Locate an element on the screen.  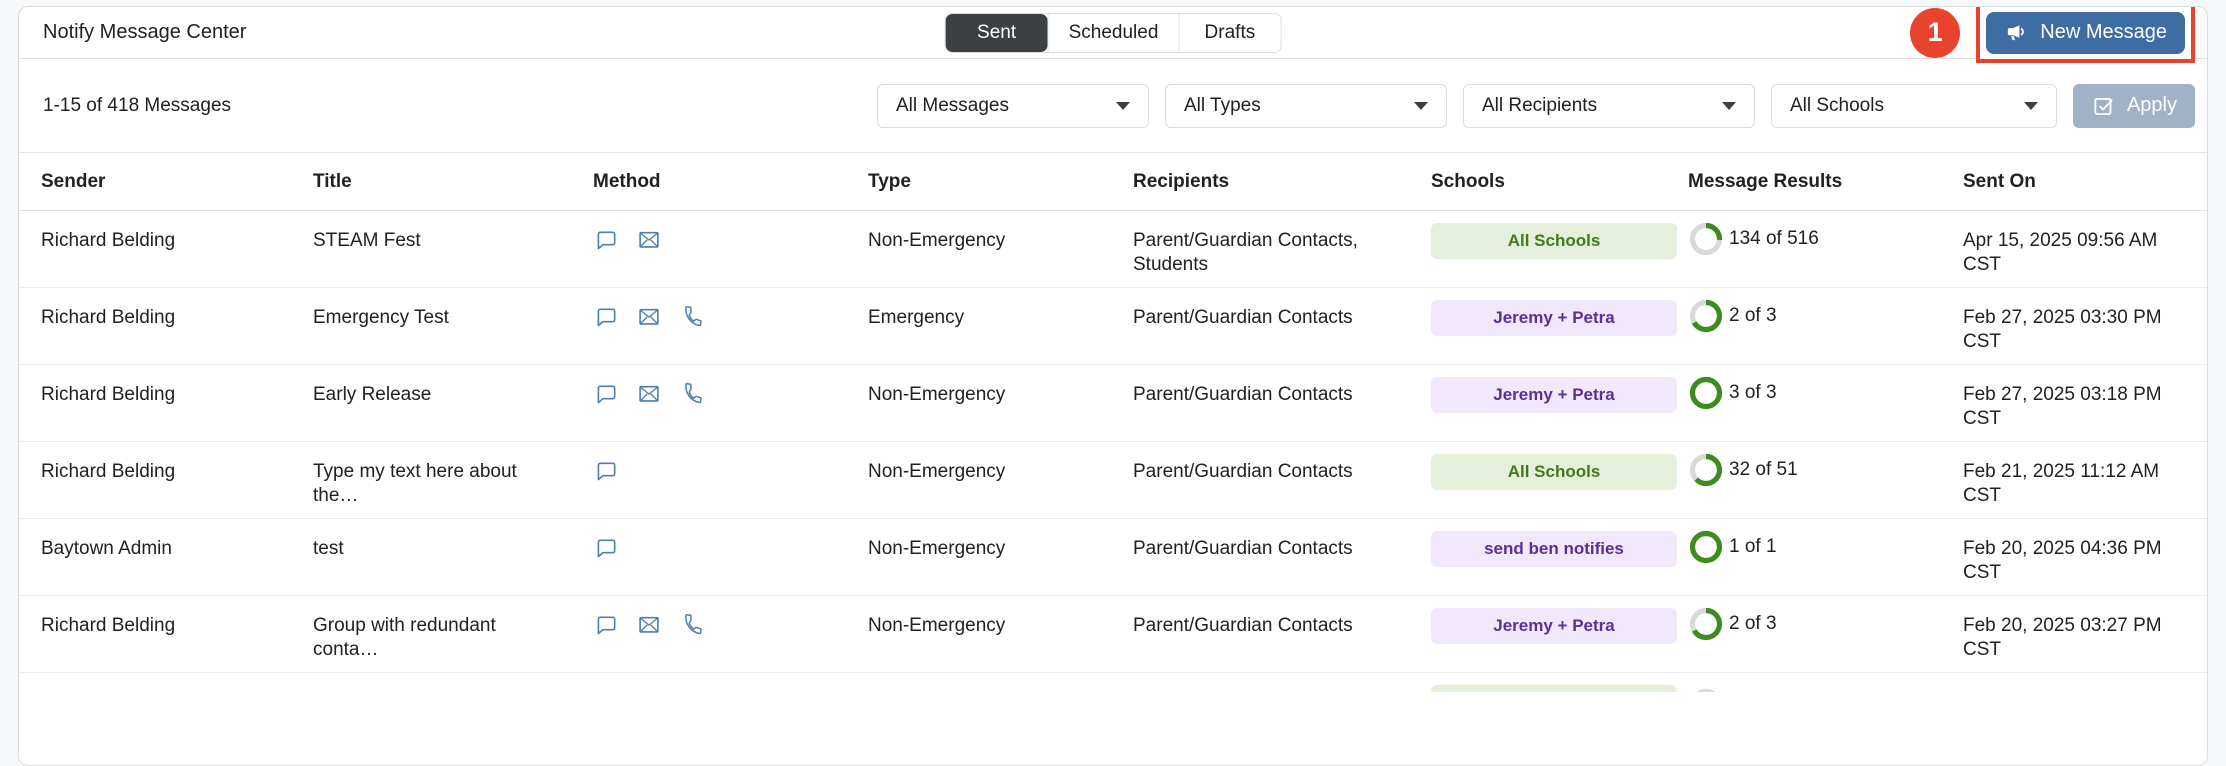
new-message-button: New Message is located at coordinates (2085, 32).